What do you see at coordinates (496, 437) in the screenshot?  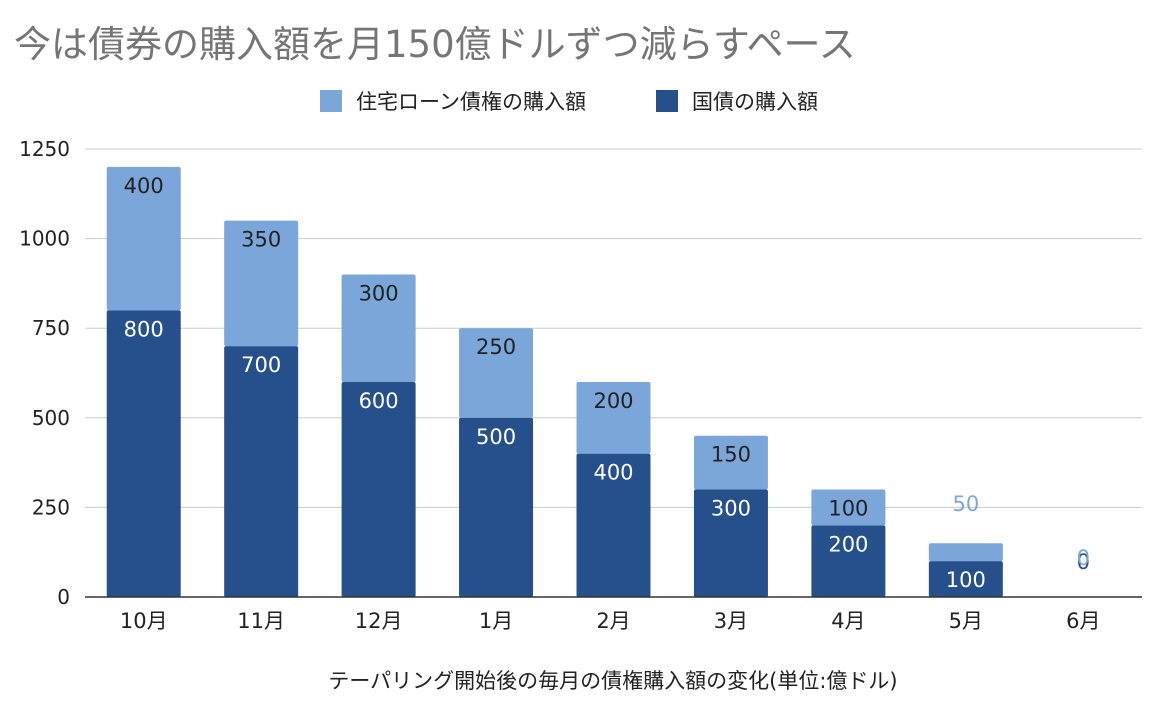 I see `data-label-treasury: 500` at bounding box center [496, 437].